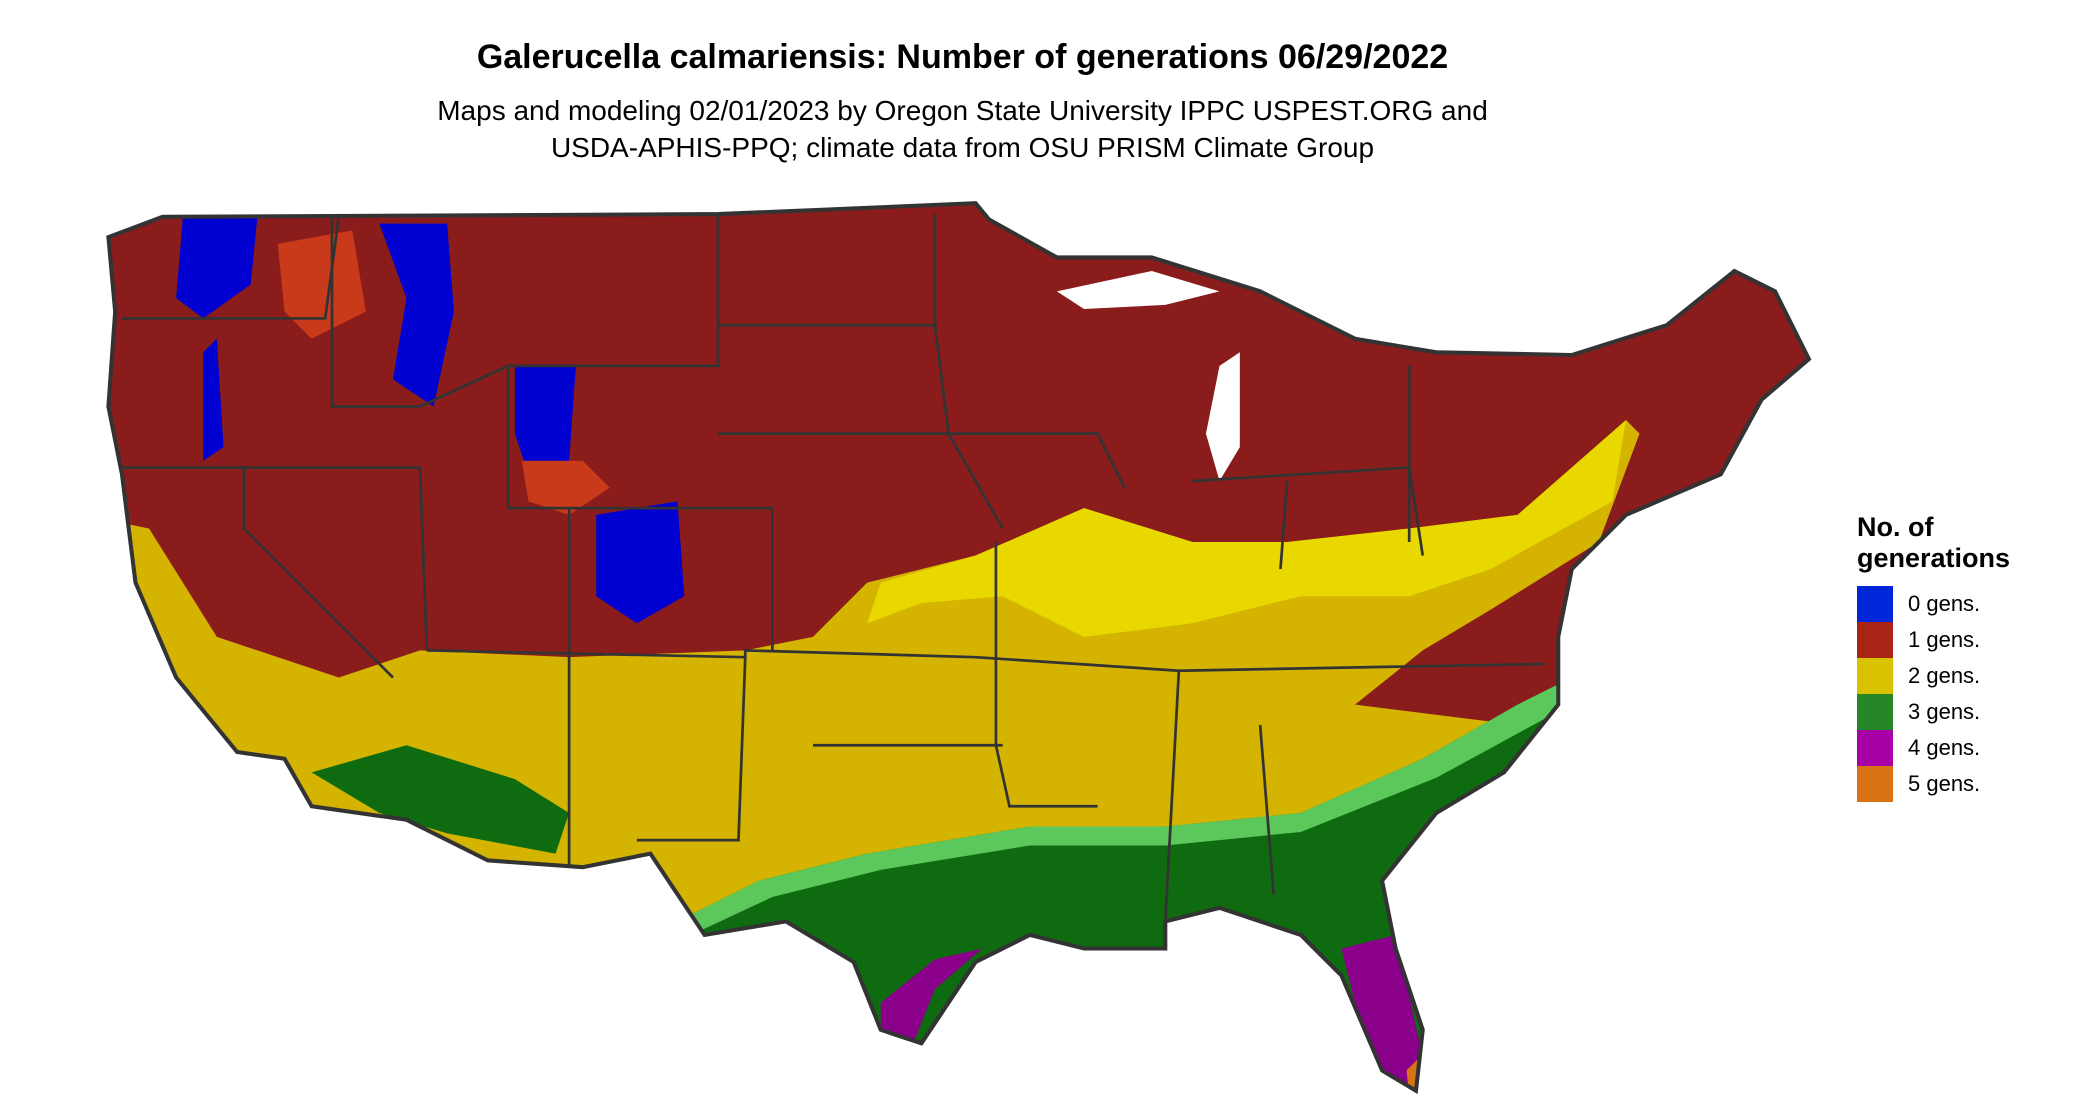 The width and height of the screenshot is (2100, 1116). I want to click on legend-item: 3 gens., so click(1933, 712).